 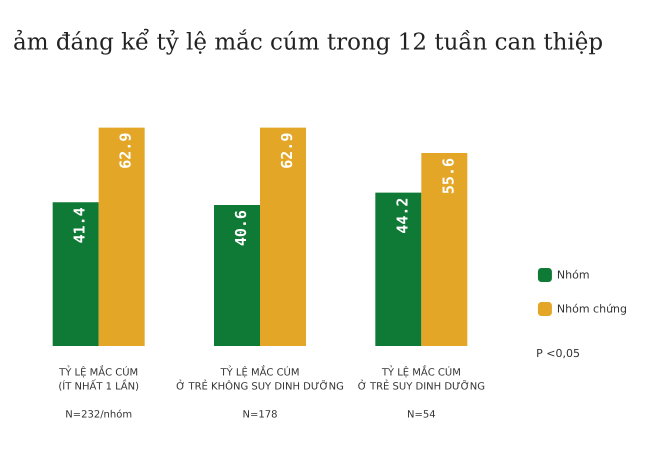 What do you see at coordinates (558, 353) in the screenshot?
I see `text: P <0,05` at bounding box center [558, 353].